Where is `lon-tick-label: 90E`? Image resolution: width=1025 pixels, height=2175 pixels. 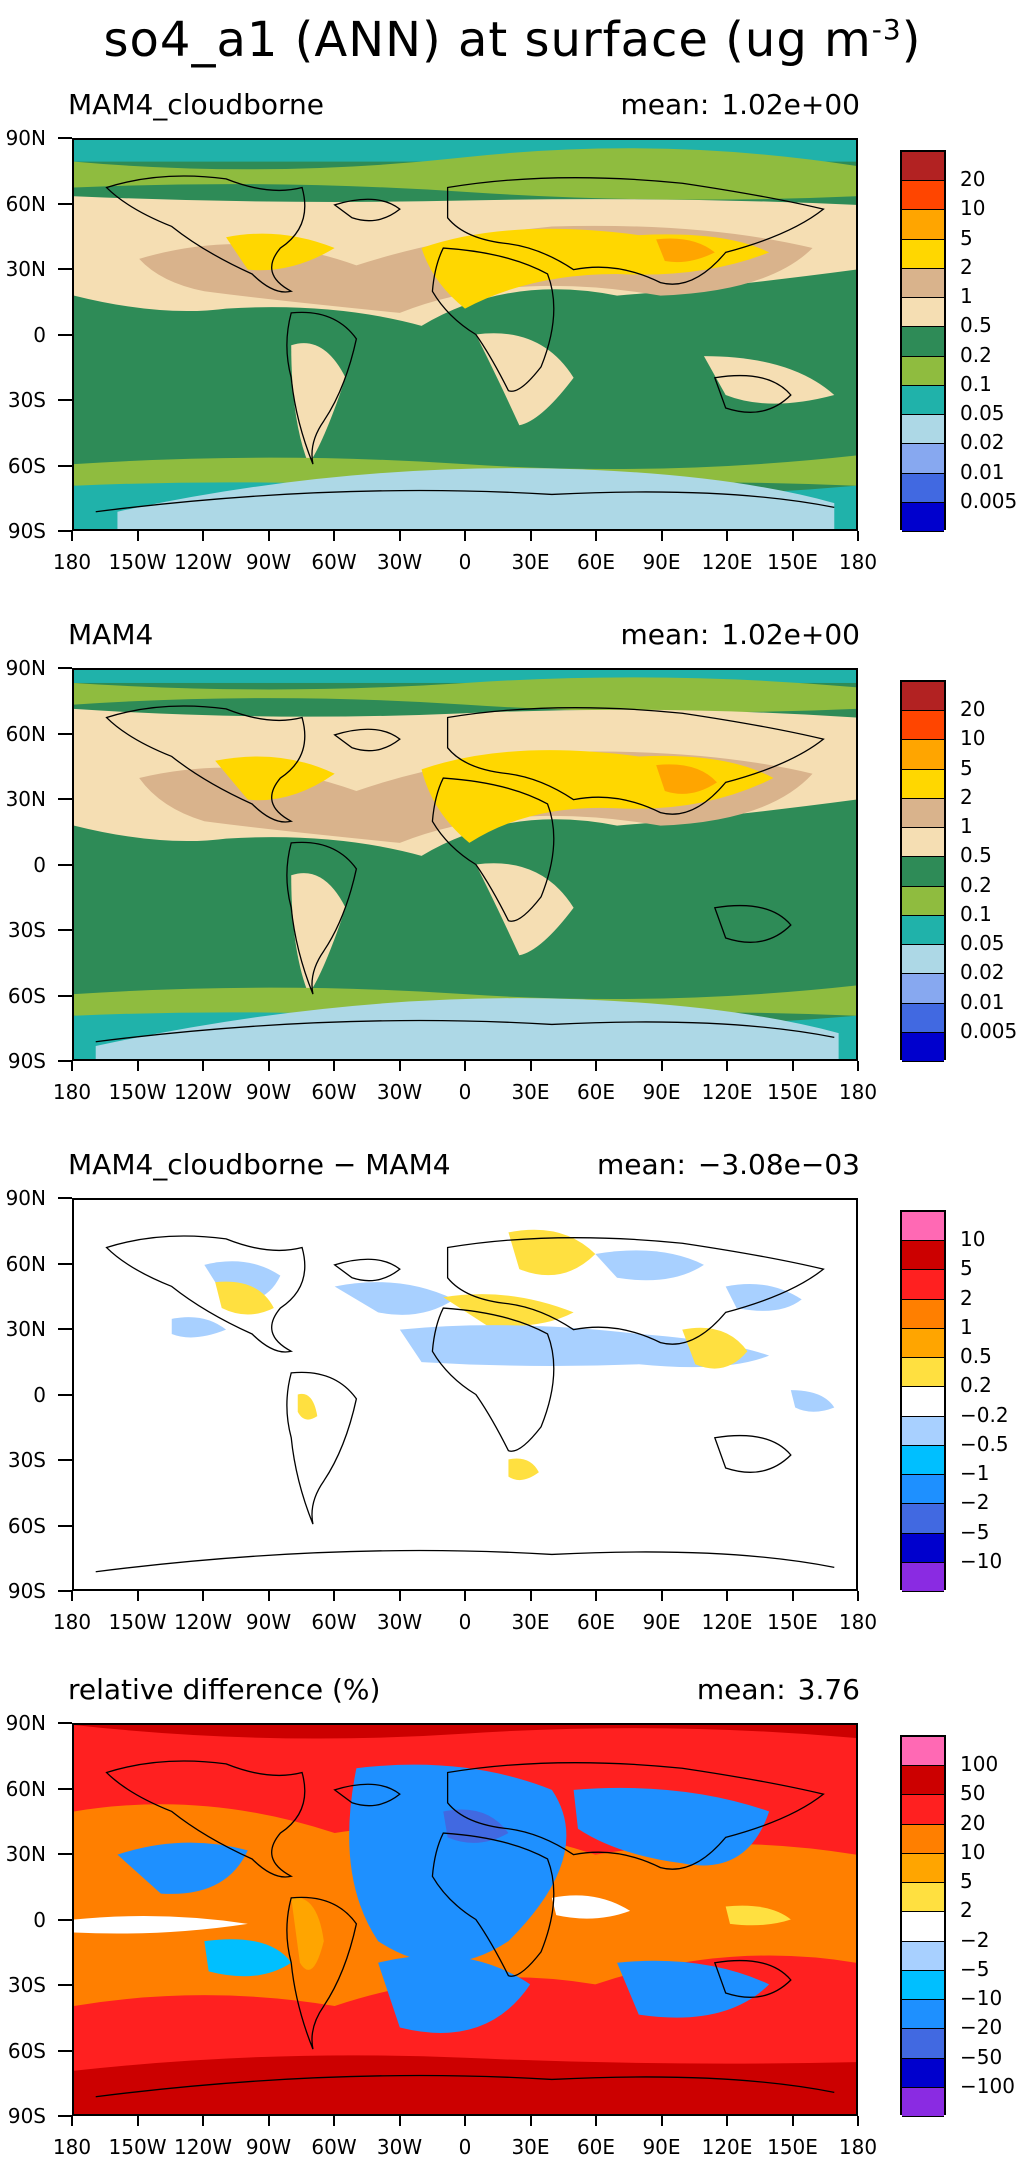 lon-tick-label: 90E is located at coordinates (661, 562).